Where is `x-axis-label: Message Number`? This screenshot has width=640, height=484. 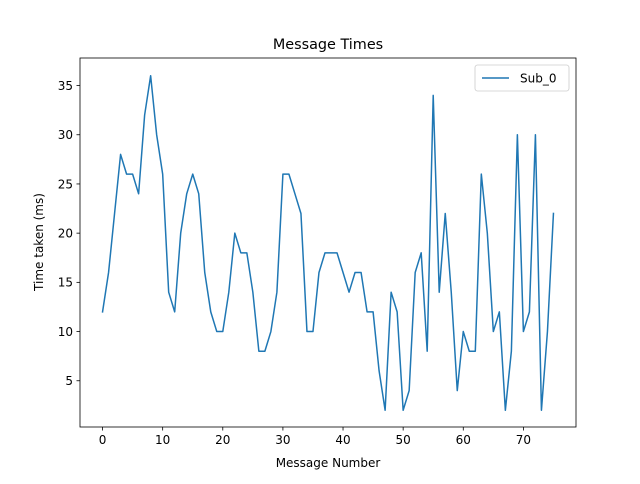
x-axis-label: Message Number is located at coordinates (328, 463).